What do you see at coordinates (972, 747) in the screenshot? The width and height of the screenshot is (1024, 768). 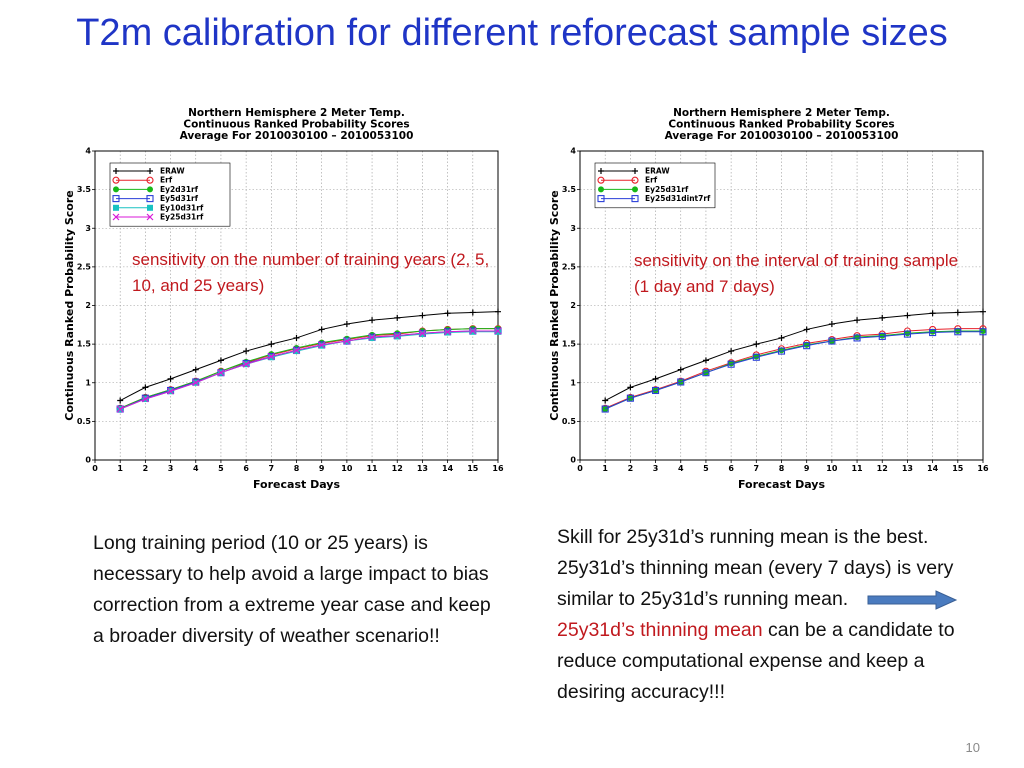 I see `page-number: 10` at bounding box center [972, 747].